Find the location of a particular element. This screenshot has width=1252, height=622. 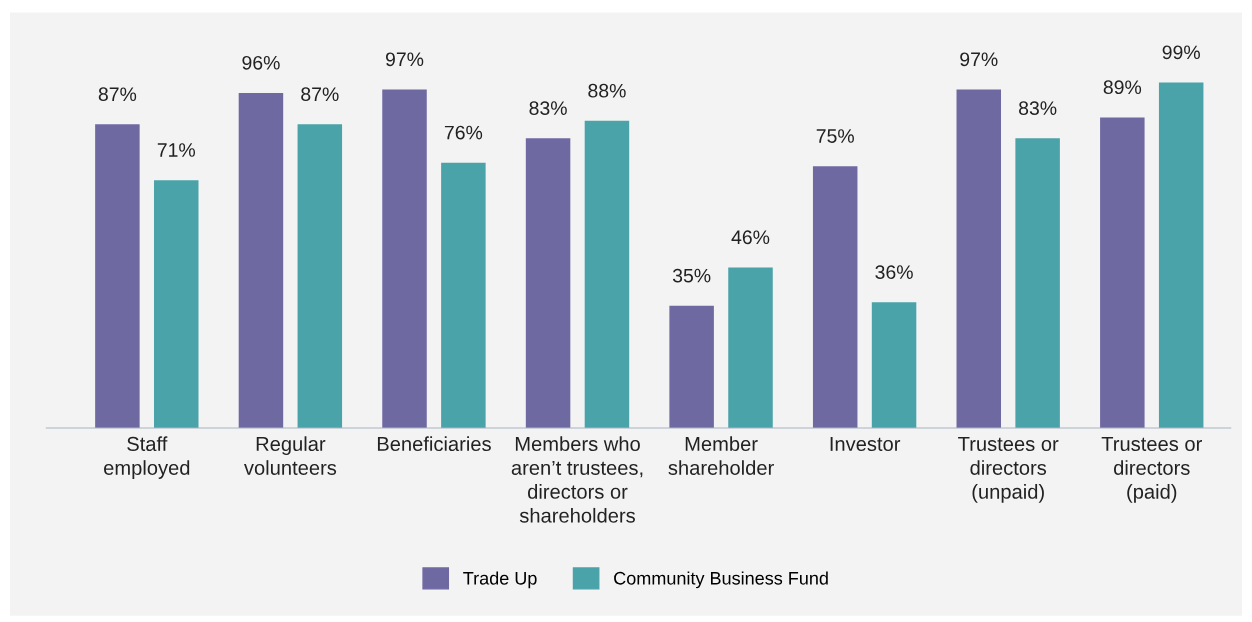

legend-label: Community Business Fund is located at coordinates (721, 580).